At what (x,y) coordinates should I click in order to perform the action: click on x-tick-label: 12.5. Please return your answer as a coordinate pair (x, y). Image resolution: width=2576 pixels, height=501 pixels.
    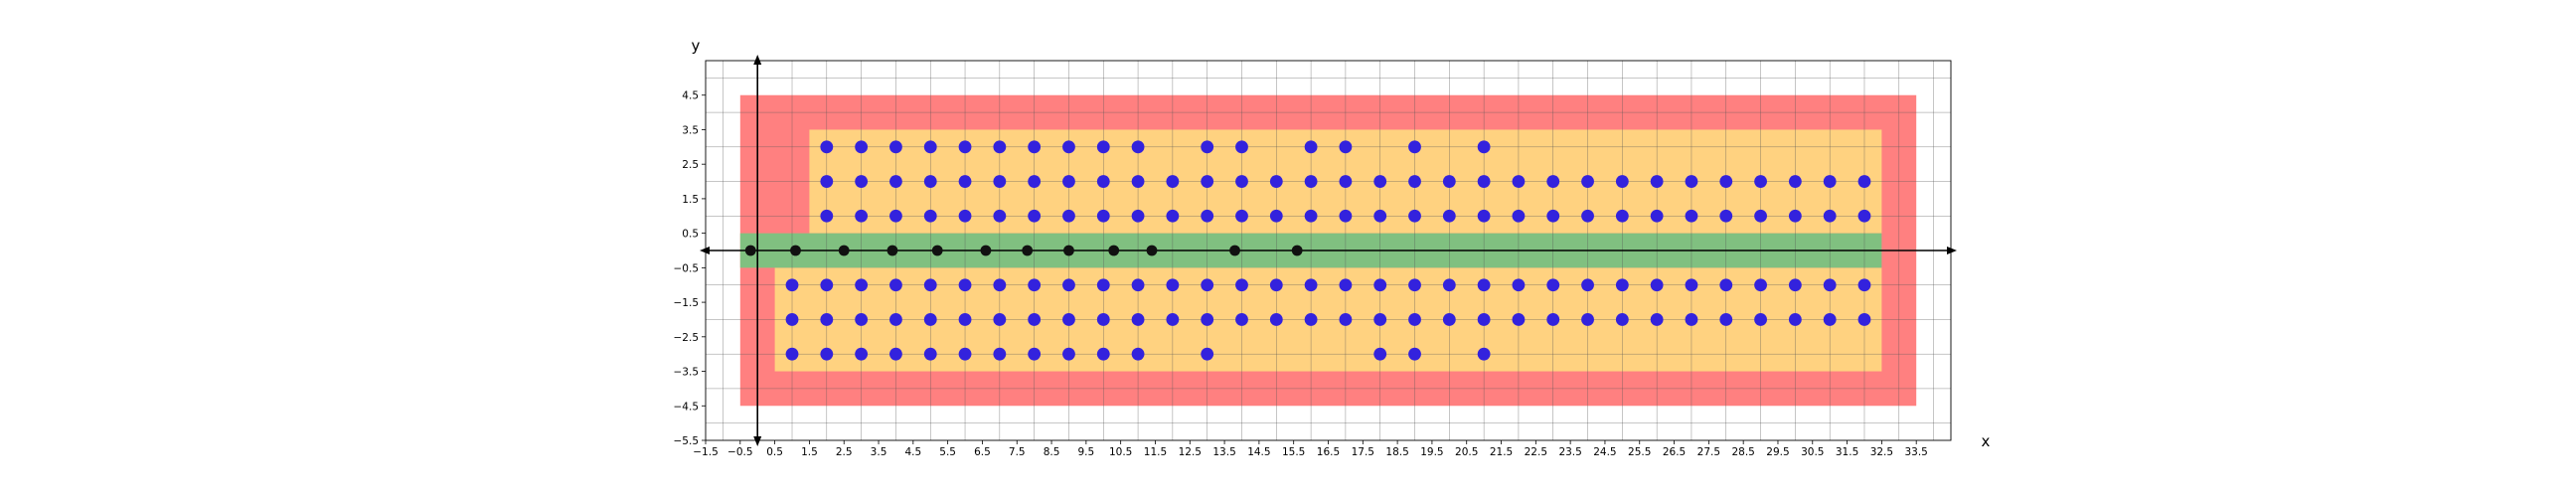
    Looking at the image, I should click on (1190, 452).